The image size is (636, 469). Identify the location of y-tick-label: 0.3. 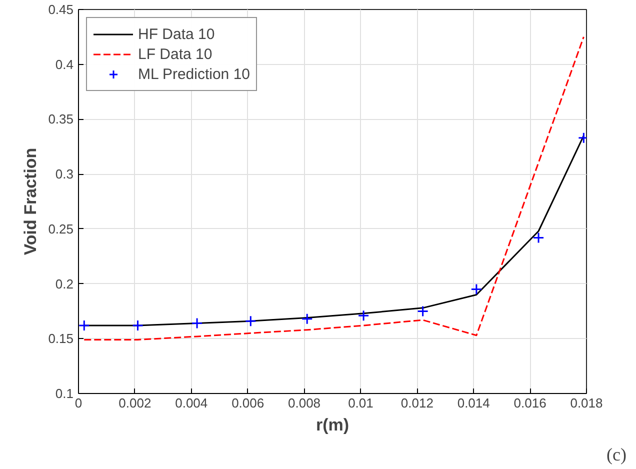
(64, 174).